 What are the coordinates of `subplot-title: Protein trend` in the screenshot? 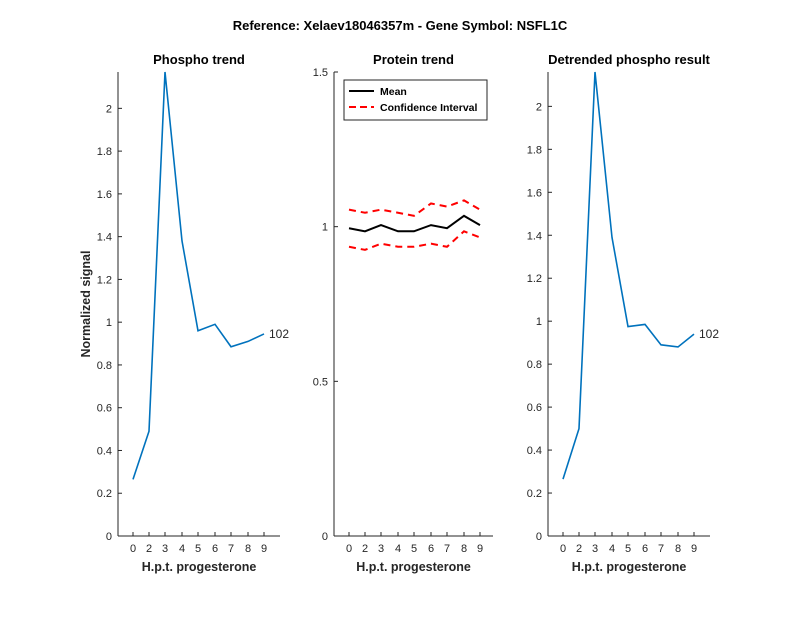 It's located at (413, 59).